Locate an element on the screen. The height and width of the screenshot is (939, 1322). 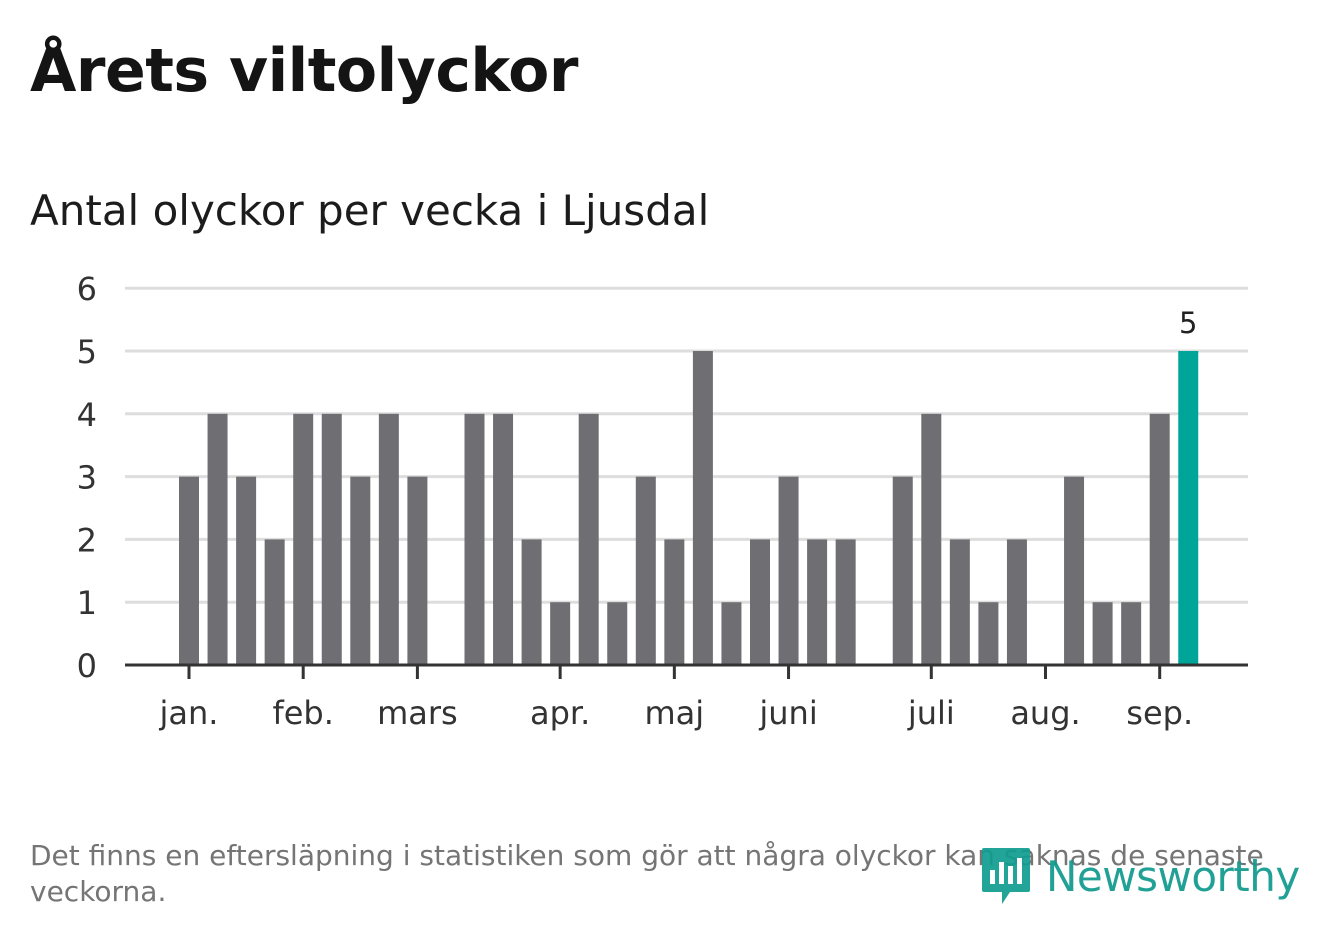
y-axis-labels: 0 1 2 3 4 5 6 is located at coordinates (87, 477).